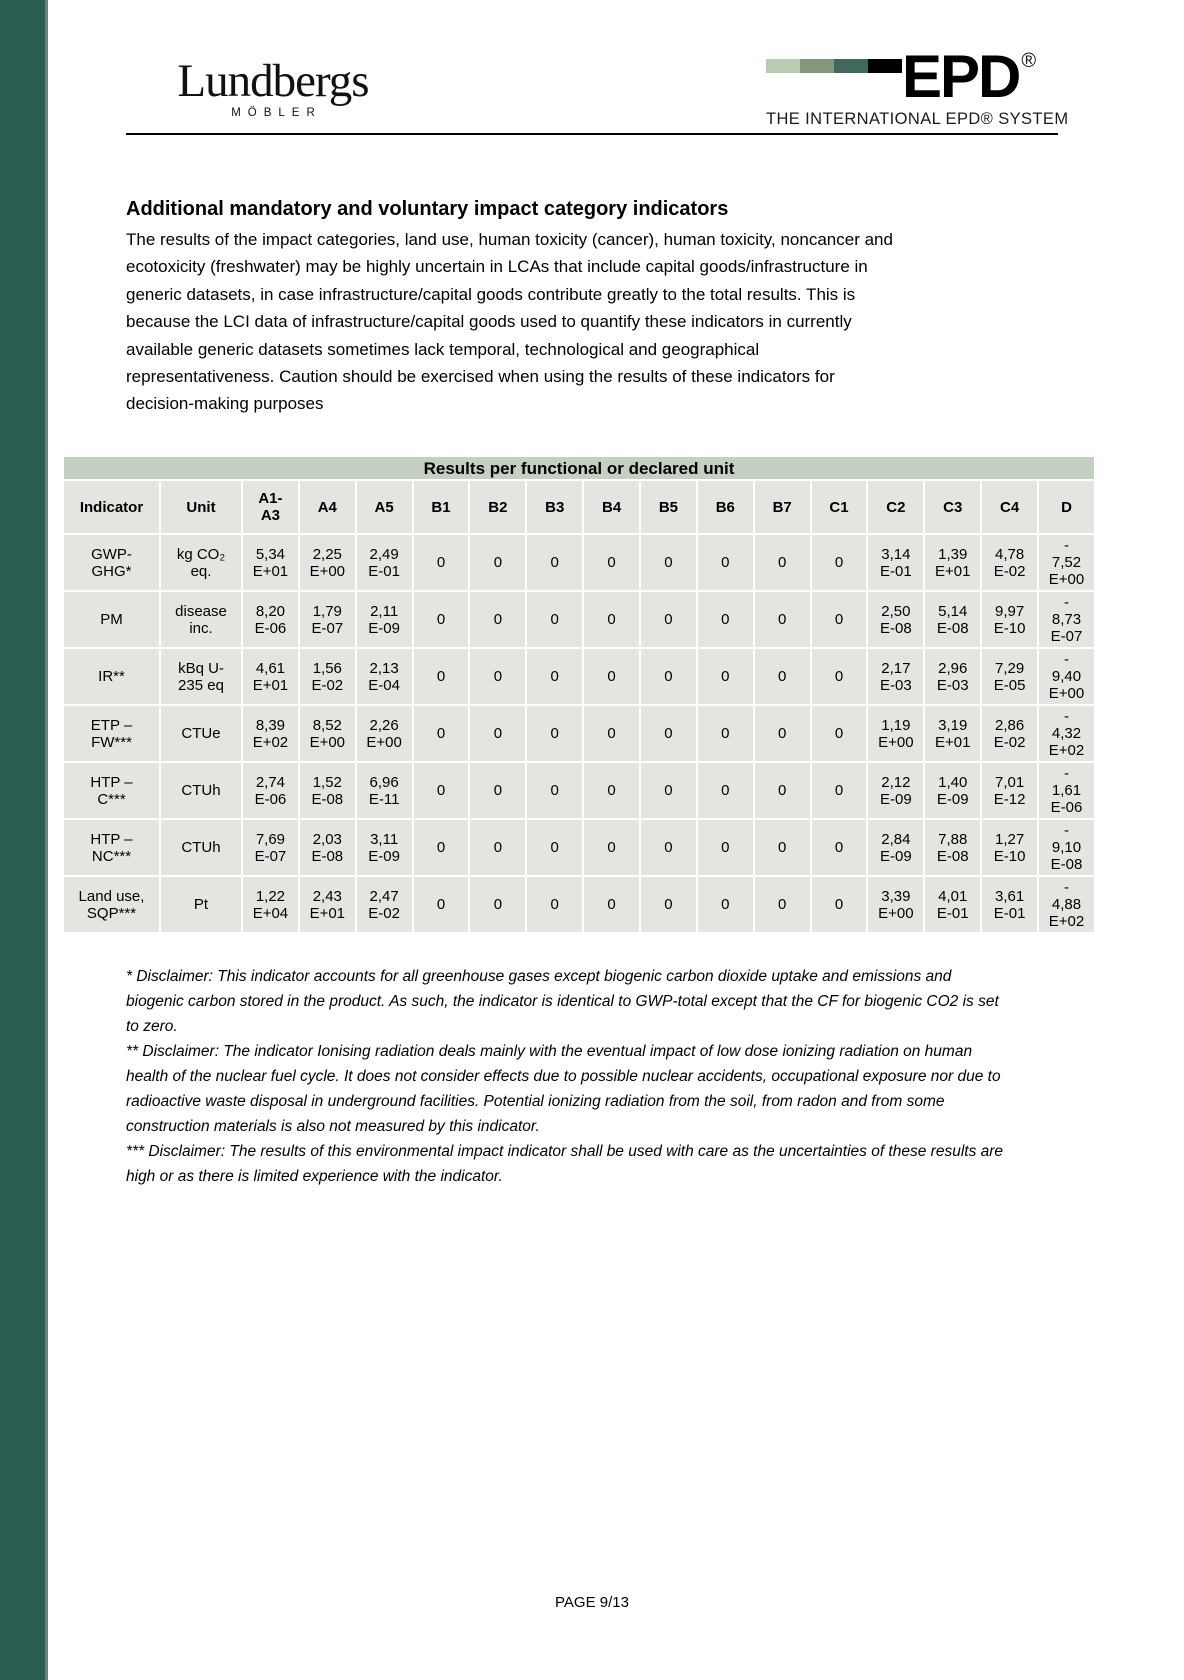 The image size is (1184, 1680). I want to click on indicator-cell: HTP – NC***, so click(111, 847).